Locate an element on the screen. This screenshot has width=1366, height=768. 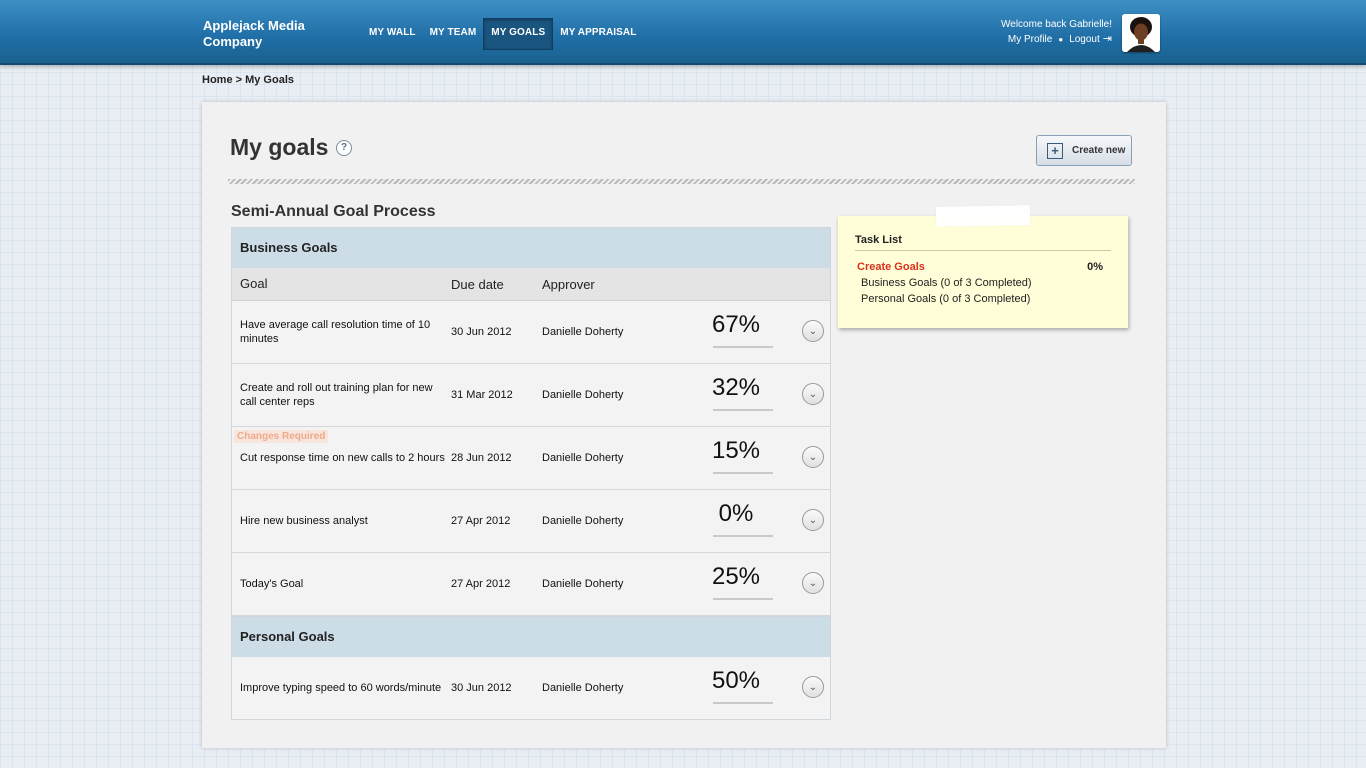
progress-percent: 15% is located at coordinates (736, 450).